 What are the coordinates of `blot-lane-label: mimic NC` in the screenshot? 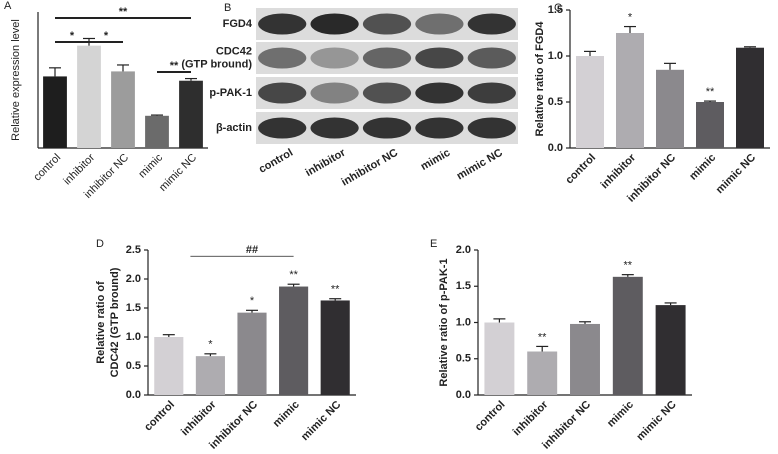 It's located at (480, 165).